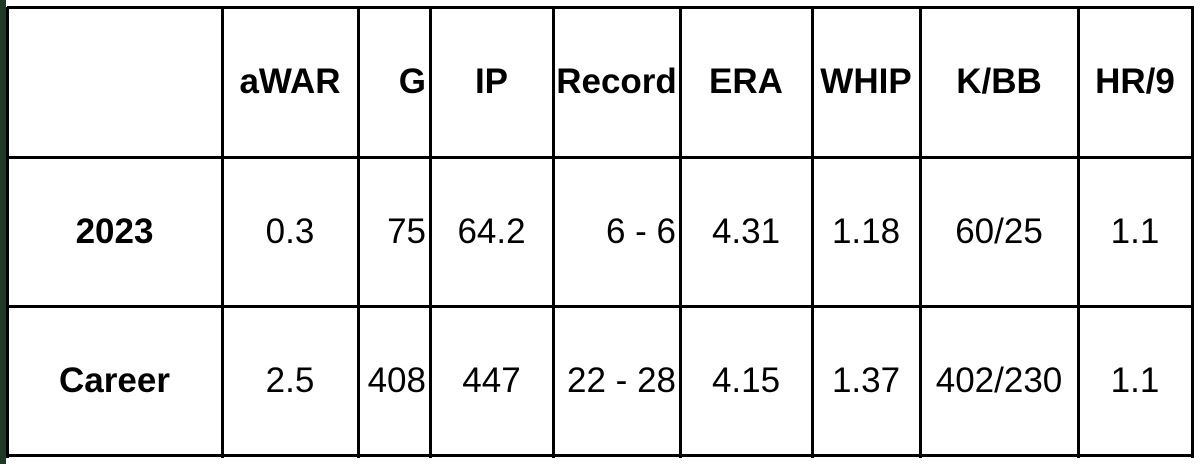  I want to click on header-cell: WHIP, so click(866, 81).